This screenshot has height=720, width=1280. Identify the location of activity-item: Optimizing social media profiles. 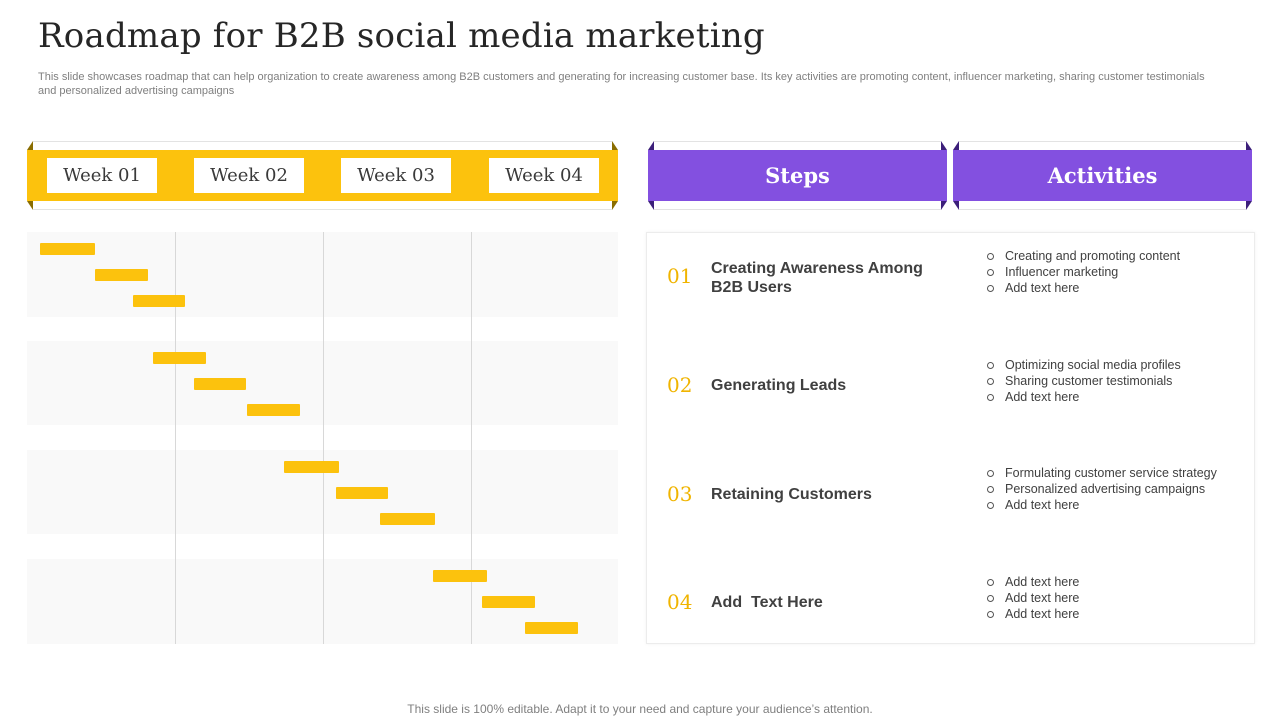
(1084, 365).